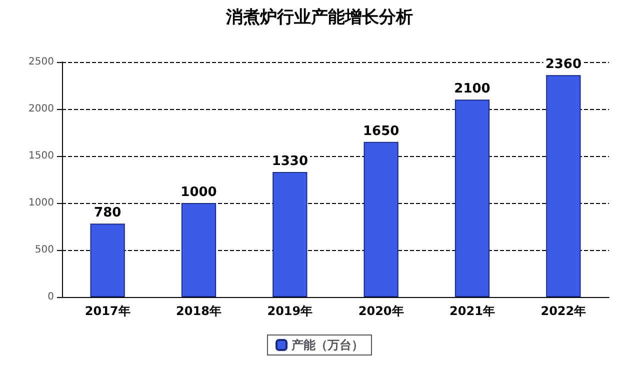  What do you see at coordinates (41, 203) in the screenshot?
I see `y-tick-label: 1000` at bounding box center [41, 203].